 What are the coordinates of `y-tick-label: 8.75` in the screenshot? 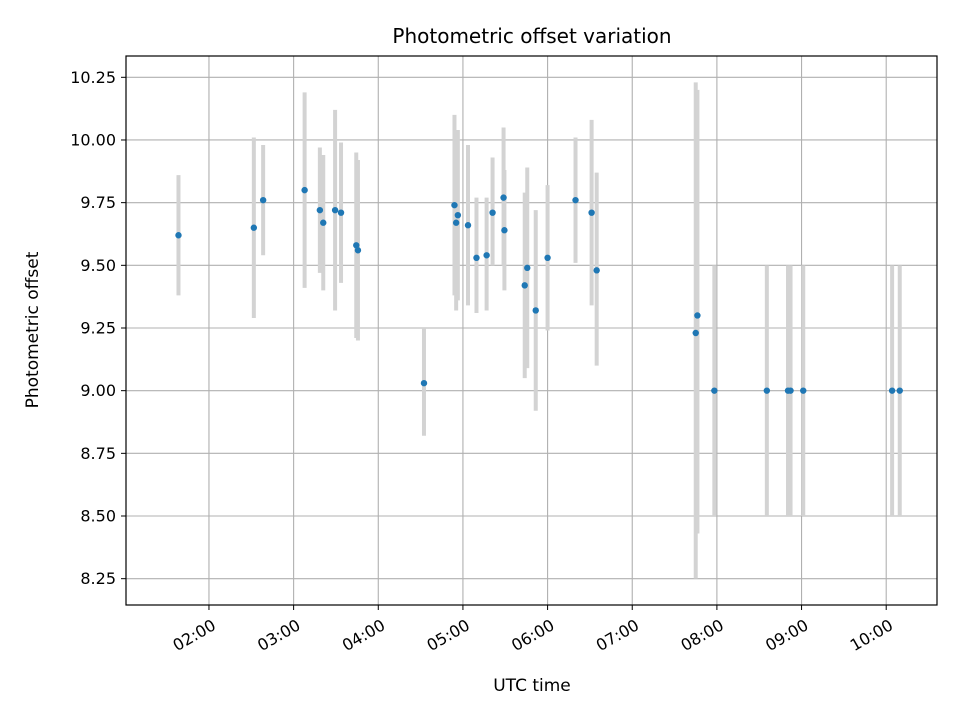 It's located at (98, 453).